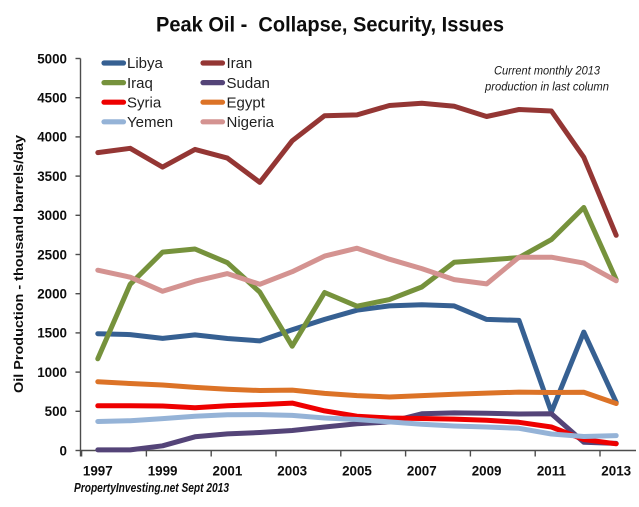 The width and height of the screenshot is (639, 507). I want to click on svg-text: 2003, so click(292, 470).